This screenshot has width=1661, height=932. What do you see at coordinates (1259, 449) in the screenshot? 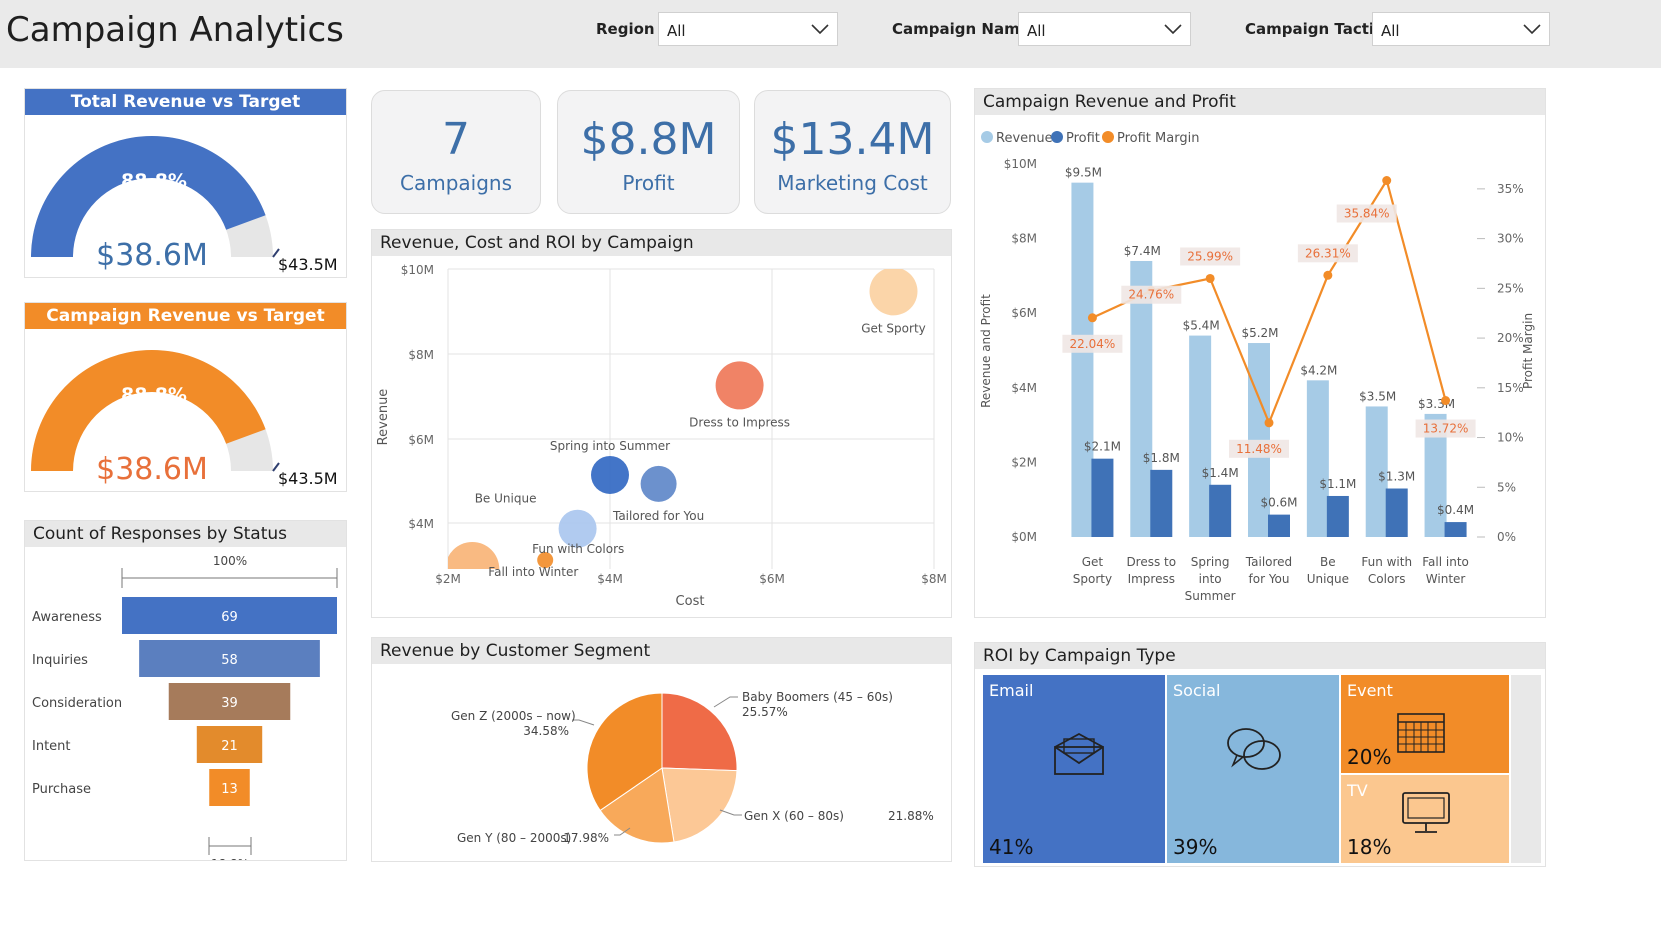
I see `margin-data-label: 11.48%` at bounding box center [1259, 449].